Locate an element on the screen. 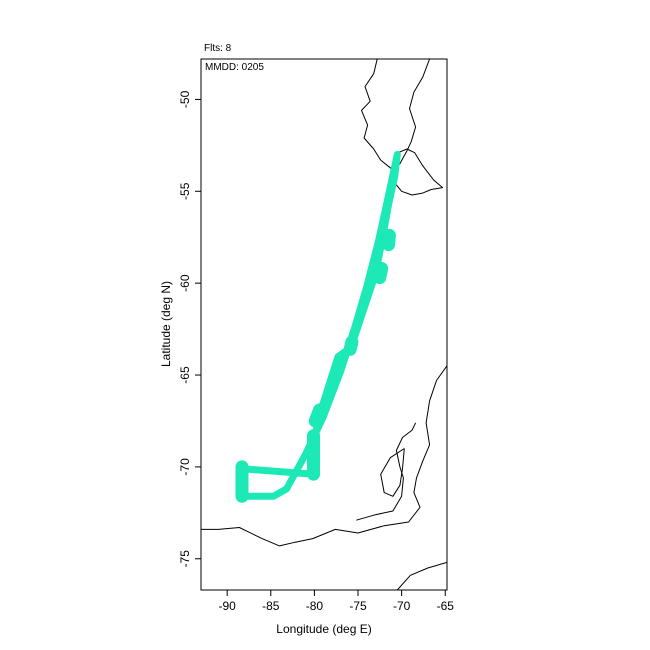  x-axis: -90 -85 -80 -75 -70 -65 is located at coordinates (336, 601).